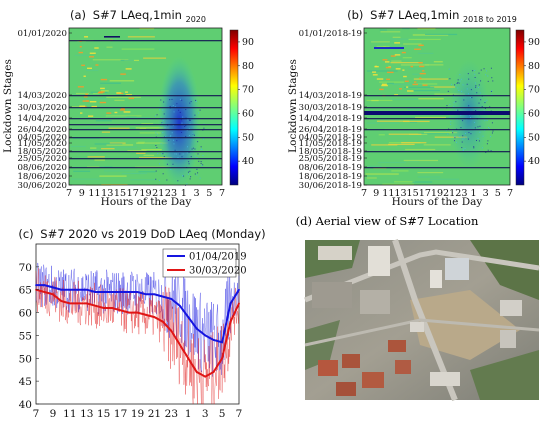  I want to click on y-tick-label: 30/06/2018-19, so click(330, 186).